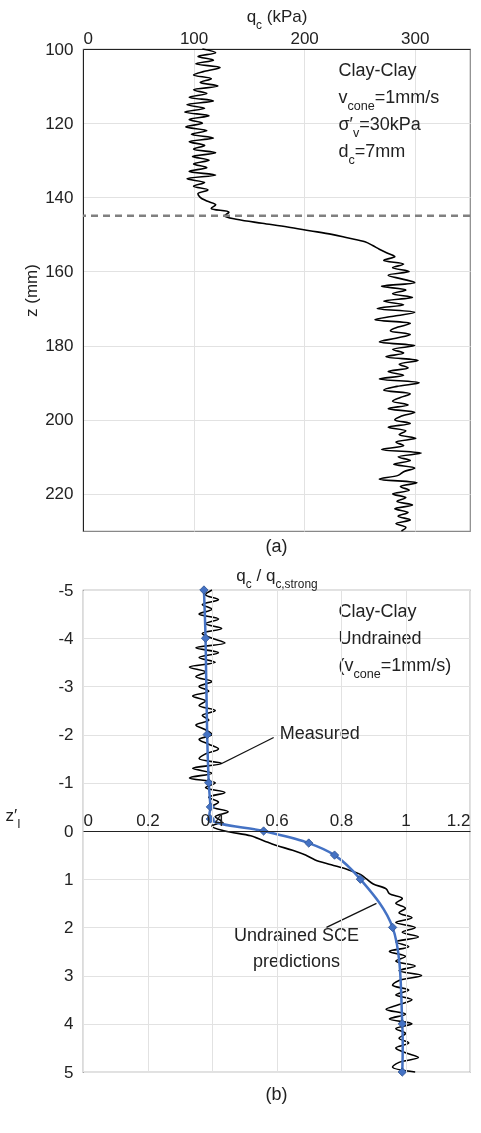 The image size is (481, 1133). What do you see at coordinates (66, 735) in the screenshot?
I see `y-tick-label: -2` at bounding box center [66, 735].